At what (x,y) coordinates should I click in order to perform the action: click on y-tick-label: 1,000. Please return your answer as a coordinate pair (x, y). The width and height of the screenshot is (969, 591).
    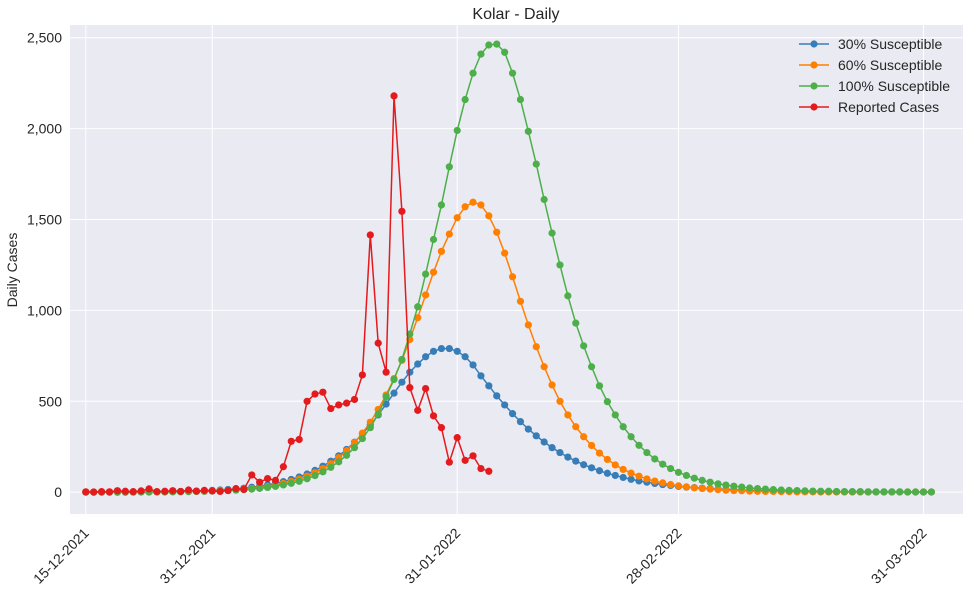
    Looking at the image, I should click on (44, 310).